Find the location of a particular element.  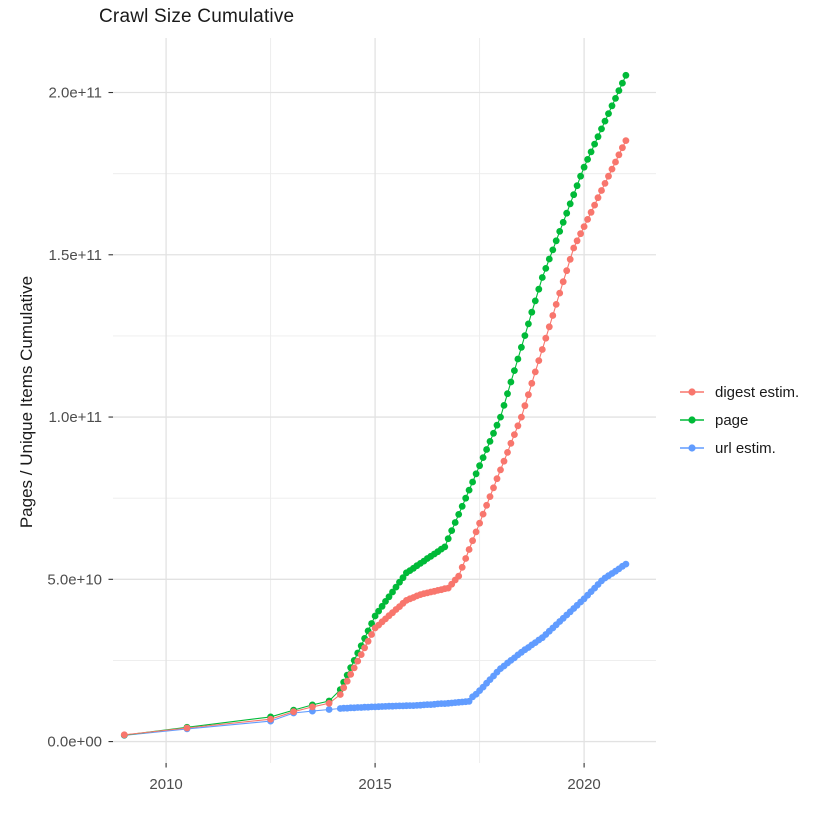

legend-label-digest-estim: digest estim. is located at coordinates (757, 392).